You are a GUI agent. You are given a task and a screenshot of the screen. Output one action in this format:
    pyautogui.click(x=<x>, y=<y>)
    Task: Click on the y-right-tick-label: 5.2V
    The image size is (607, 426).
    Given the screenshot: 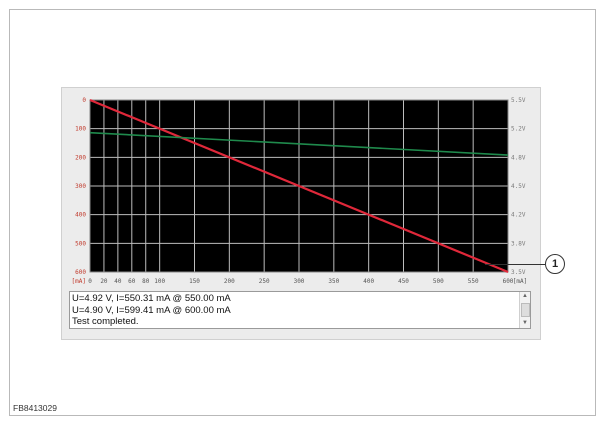 What is the action you would take?
    pyautogui.click(x=518, y=129)
    